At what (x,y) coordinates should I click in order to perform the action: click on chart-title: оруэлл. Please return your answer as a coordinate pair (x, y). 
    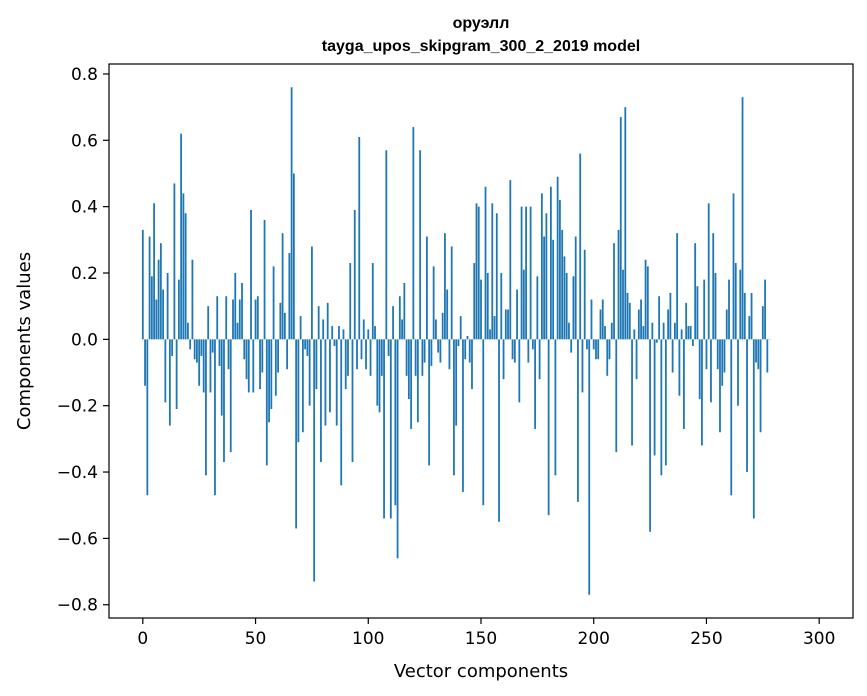
    Looking at the image, I should click on (481, 23).